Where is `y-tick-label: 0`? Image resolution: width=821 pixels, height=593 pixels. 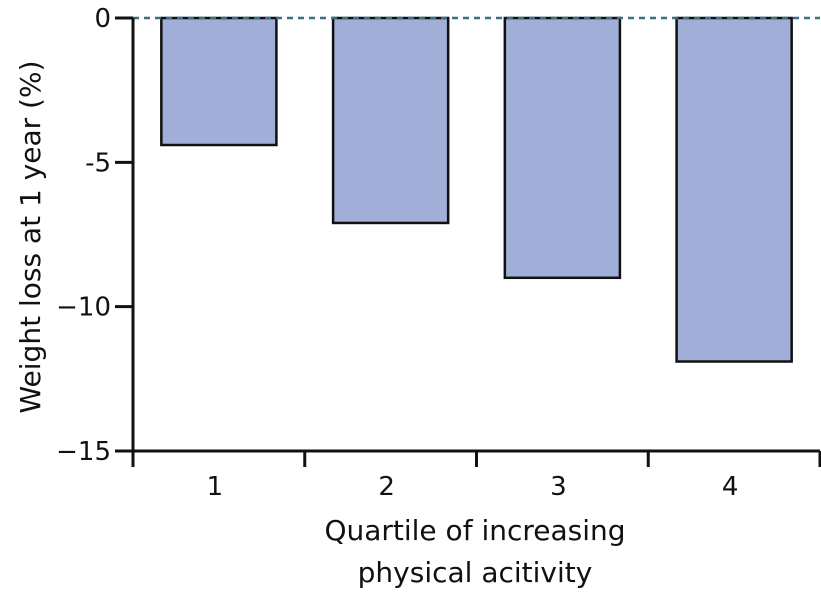
y-tick-label: 0 is located at coordinates (102, 19).